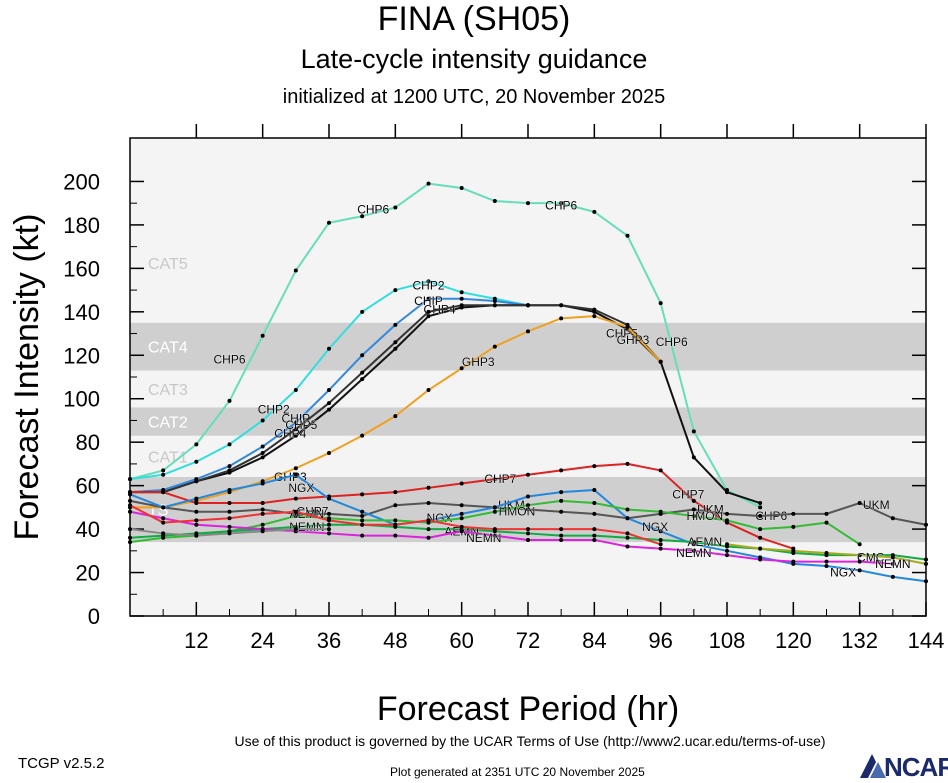 The width and height of the screenshot is (948, 783). I want to click on series-label-ukm: UKM, so click(876, 505).